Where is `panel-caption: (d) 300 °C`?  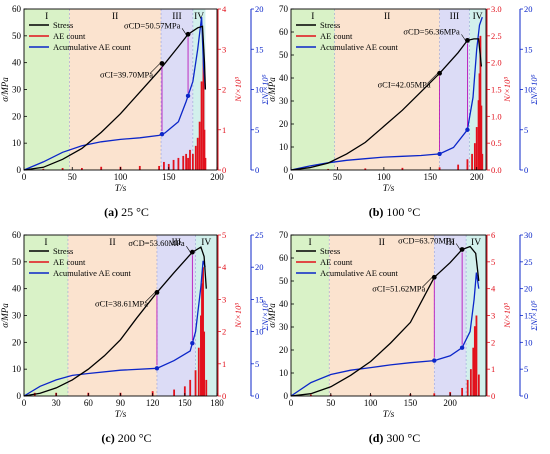
panel-caption: (d) 300 °C is located at coordinates (394, 438).